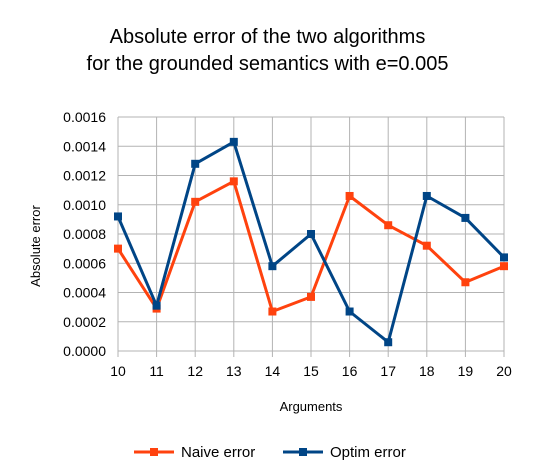 The width and height of the screenshot is (535, 476). What do you see at coordinates (368, 452) in the screenshot?
I see `legend-label-optim-error: Optim error` at bounding box center [368, 452].